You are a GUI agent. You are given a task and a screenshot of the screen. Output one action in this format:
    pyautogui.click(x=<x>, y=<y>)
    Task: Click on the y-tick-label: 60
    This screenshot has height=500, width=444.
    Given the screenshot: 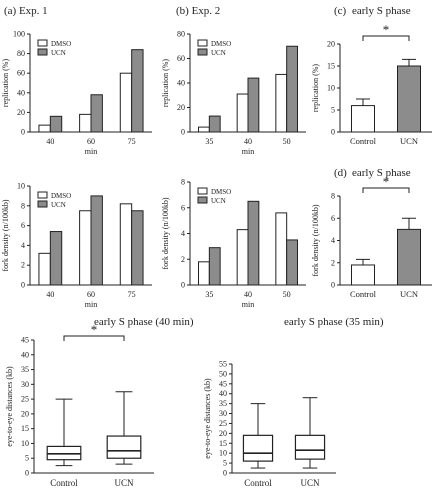 What is the action you would take?
    pyautogui.click(x=21, y=73)
    